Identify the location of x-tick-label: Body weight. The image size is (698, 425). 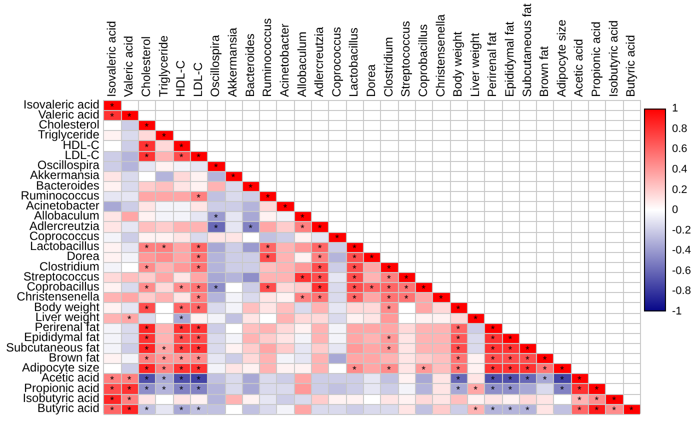
(457, 63).